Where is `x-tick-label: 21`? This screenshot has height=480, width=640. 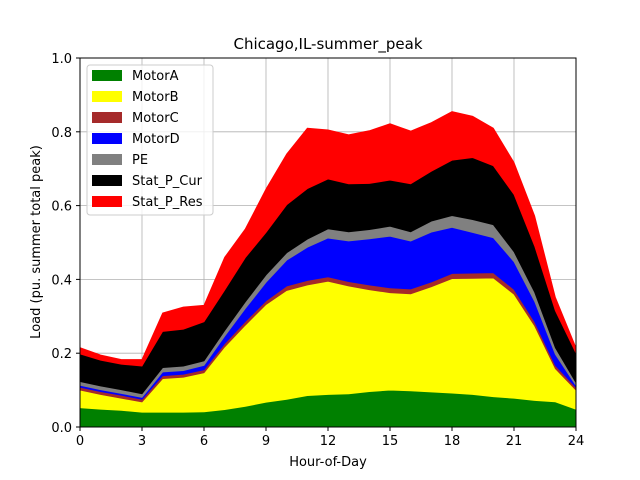
x-tick-label: 21 is located at coordinates (514, 441).